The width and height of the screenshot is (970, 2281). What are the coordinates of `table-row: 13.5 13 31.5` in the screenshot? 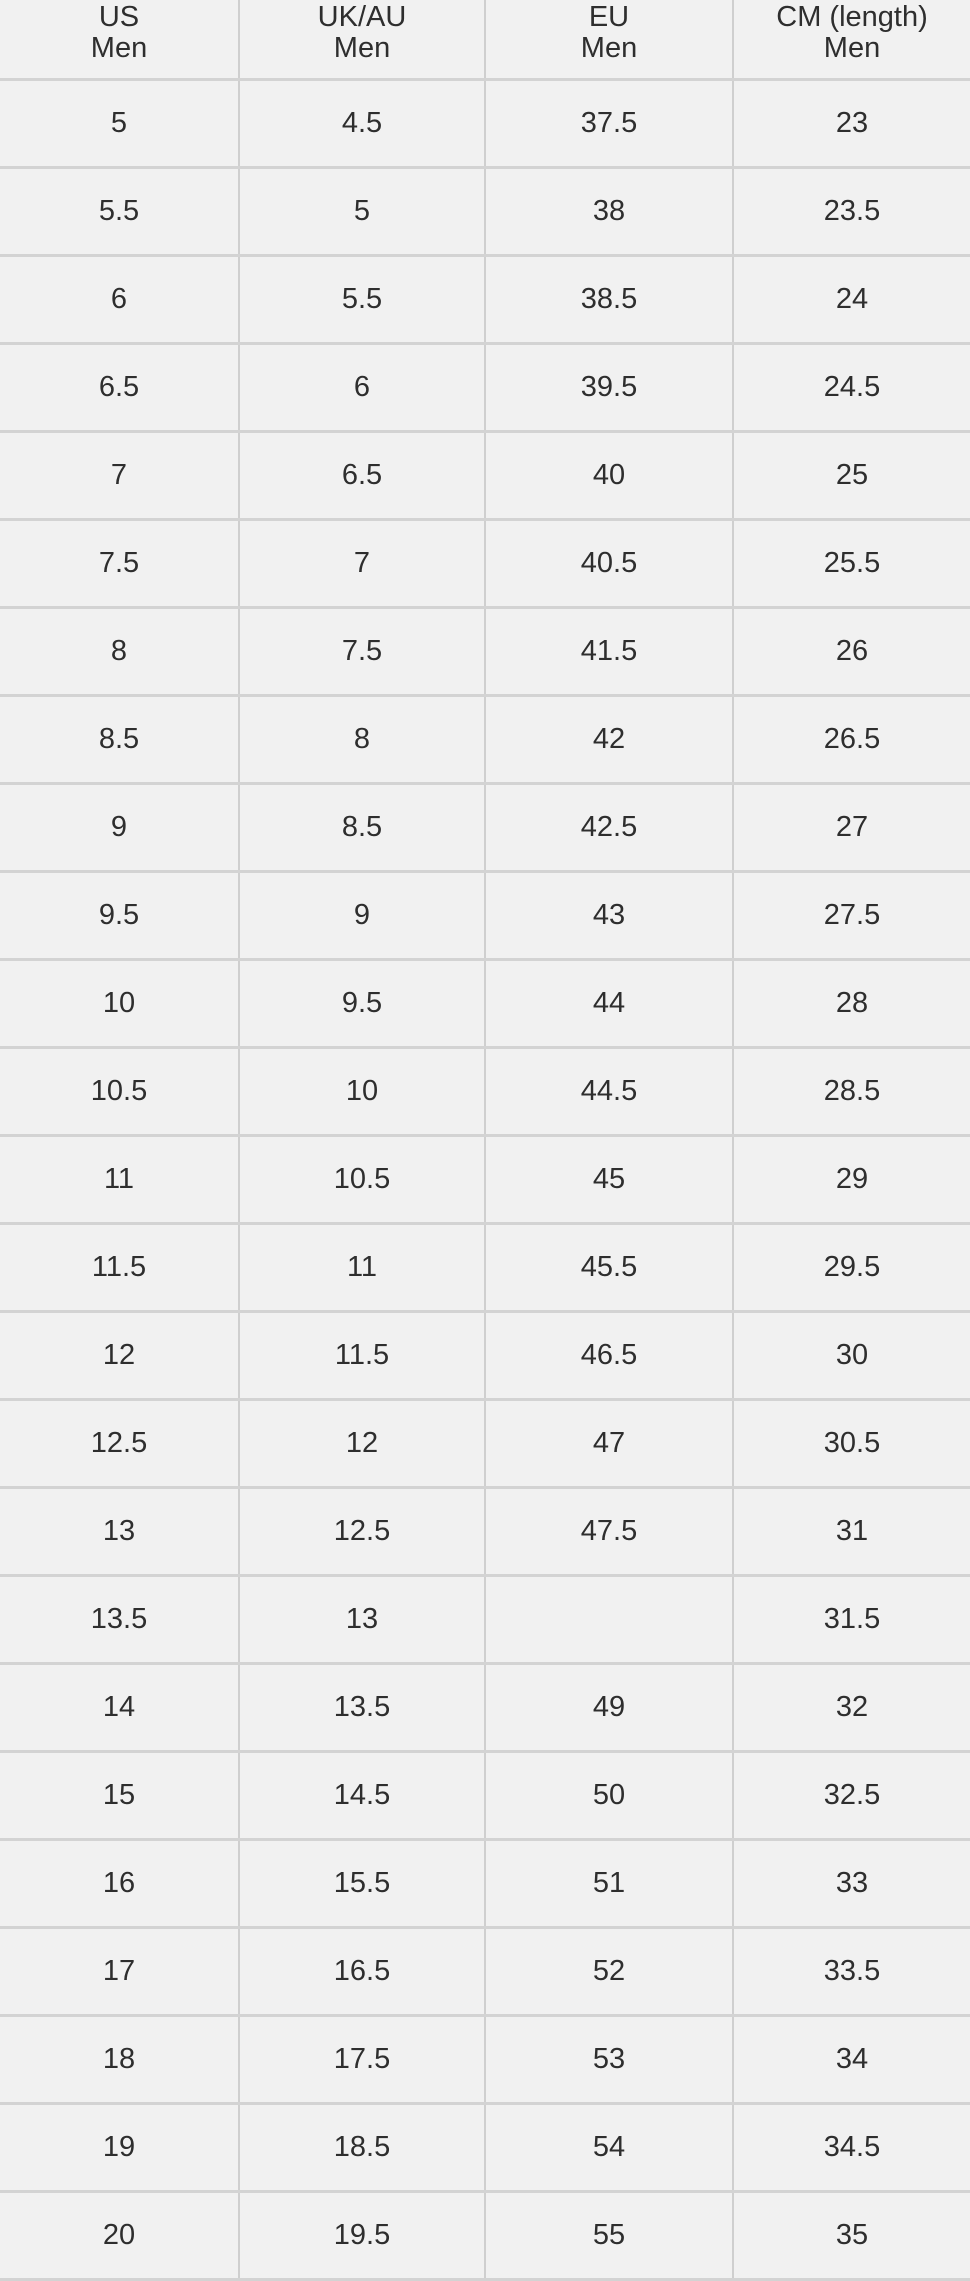 It's located at (485, 1620).